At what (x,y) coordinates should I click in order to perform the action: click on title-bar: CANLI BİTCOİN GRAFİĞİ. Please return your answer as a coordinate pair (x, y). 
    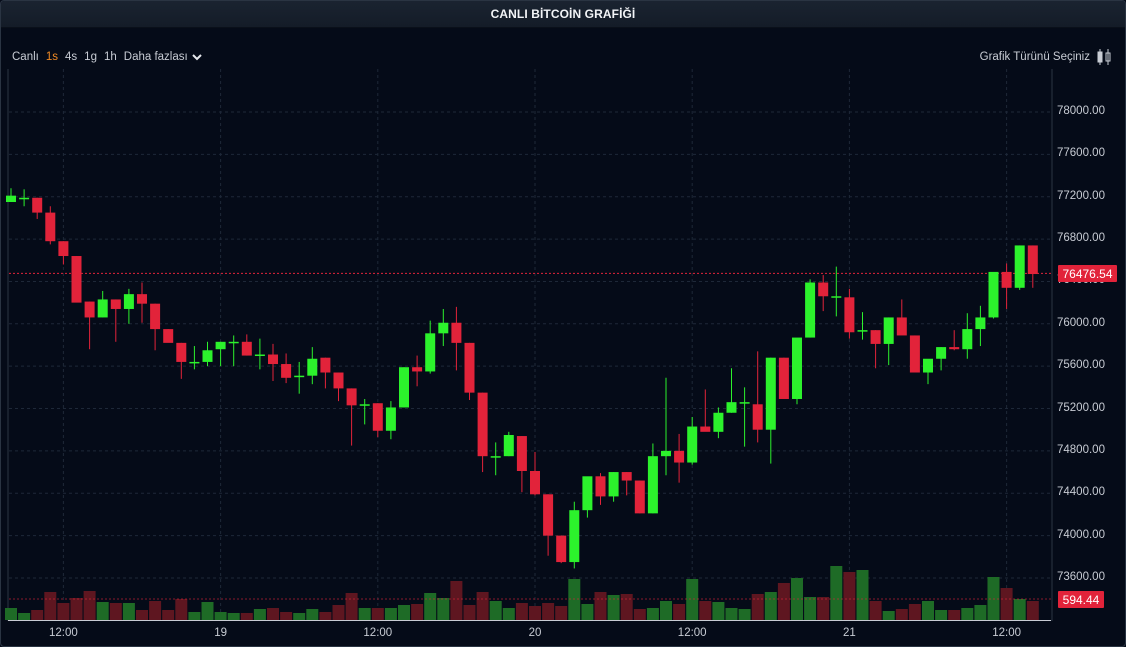
    Looking at the image, I should click on (563, 14).